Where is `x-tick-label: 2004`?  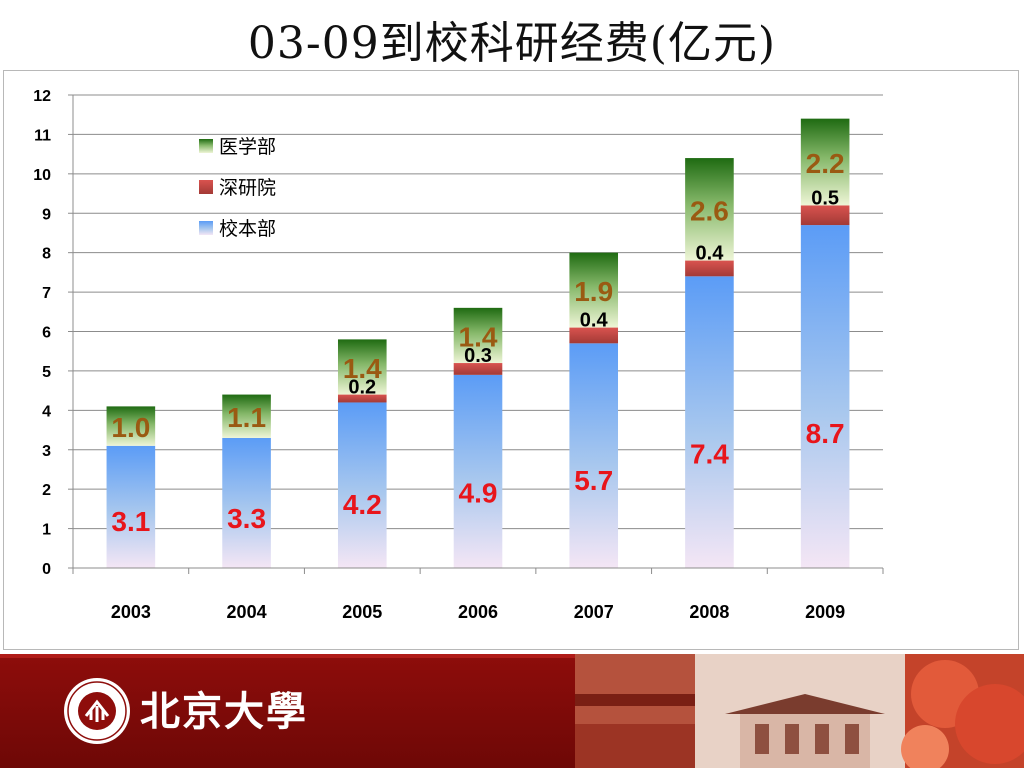
x-tick-label: 2004 is located at coordinates (247, 612).